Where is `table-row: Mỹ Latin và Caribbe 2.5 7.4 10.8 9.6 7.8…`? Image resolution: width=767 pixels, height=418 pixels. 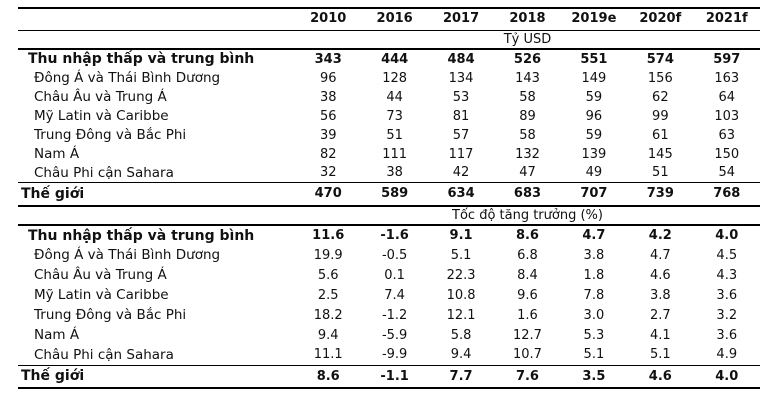
table-row: Mỹ Latin và Caribbe 2.5 7.4 10.8 9.6 7.8… is located at coordinates (389, 295).